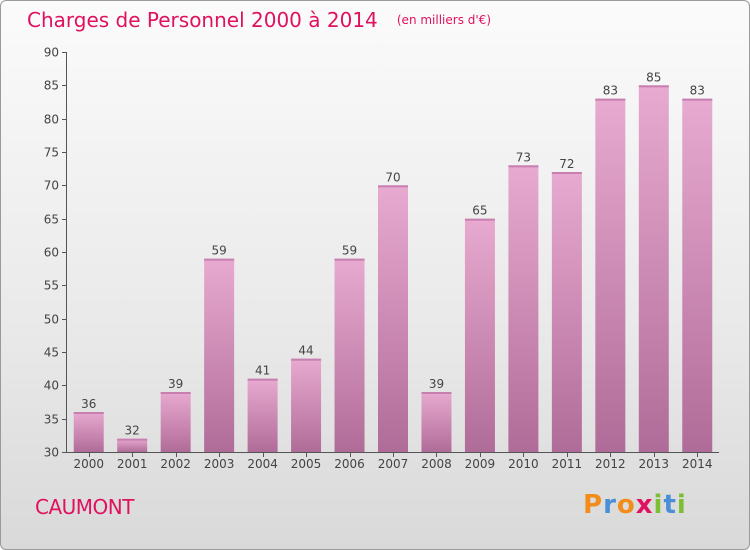 This screenshot has width=750, height=550. I want to click on x-tick-label: 2007, so click(393, 464).